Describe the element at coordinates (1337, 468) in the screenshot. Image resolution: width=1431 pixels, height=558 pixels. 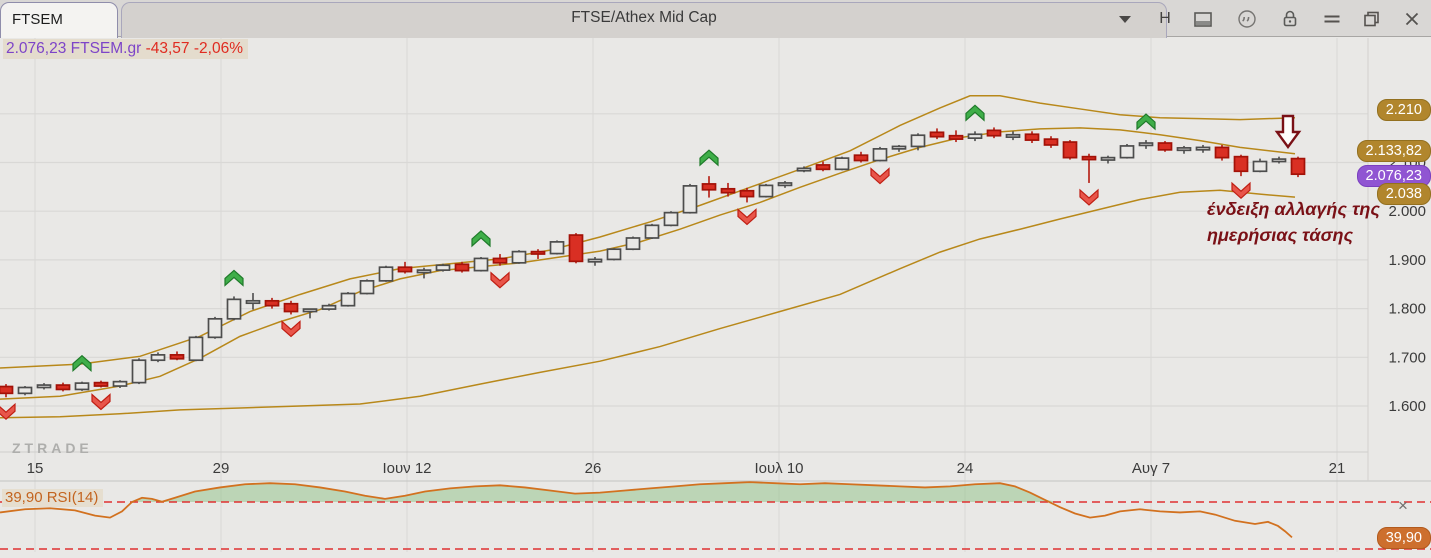
I see `x-axis-label: 21` at that location.